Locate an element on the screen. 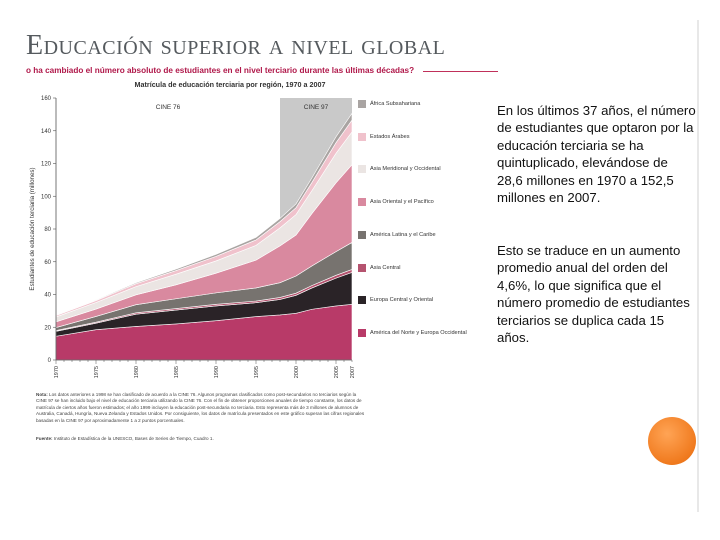  y-tick-label-5: 100 is located at coordinates (46, 197).